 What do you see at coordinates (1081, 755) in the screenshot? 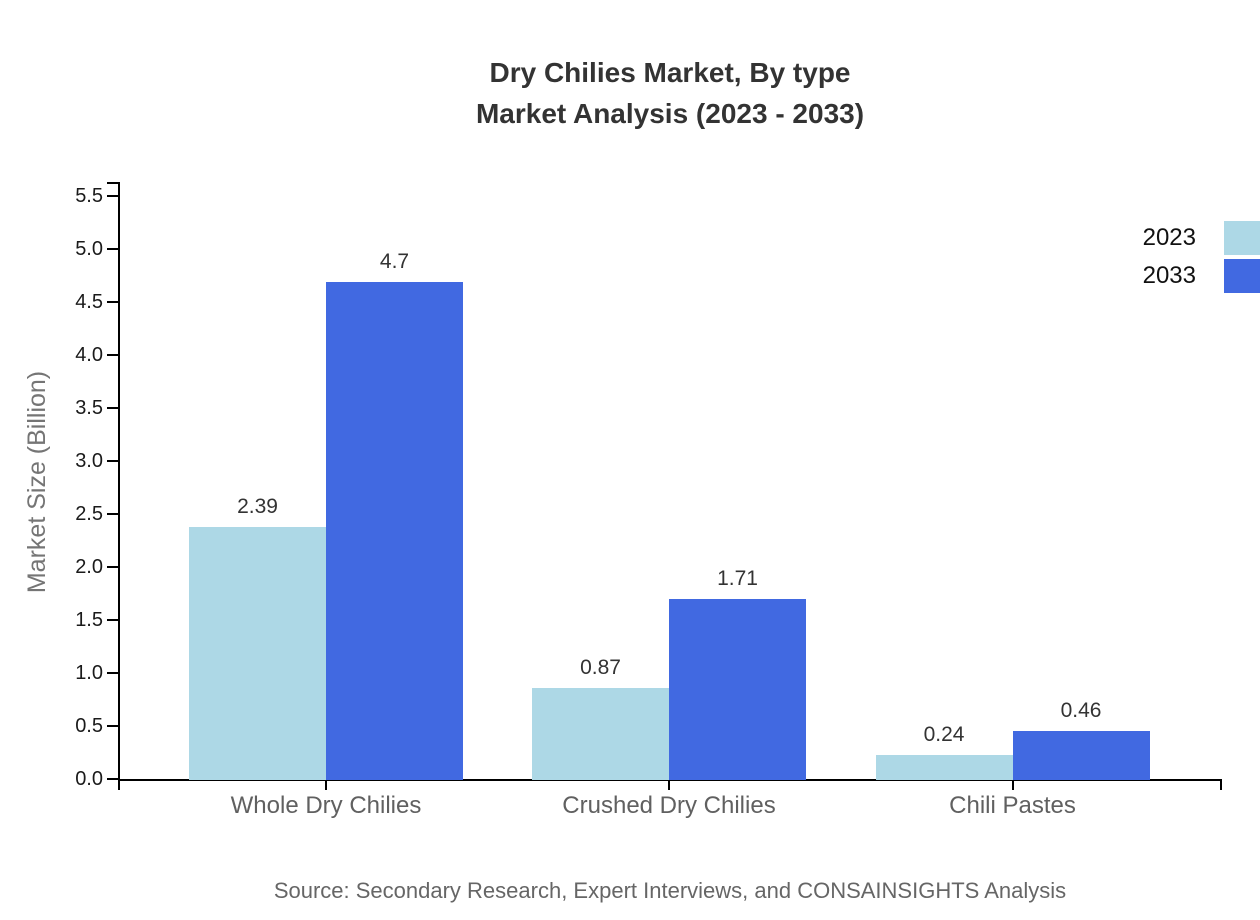
I see `bar-2033-chili-pastes` at bounding box center [1081, 755].